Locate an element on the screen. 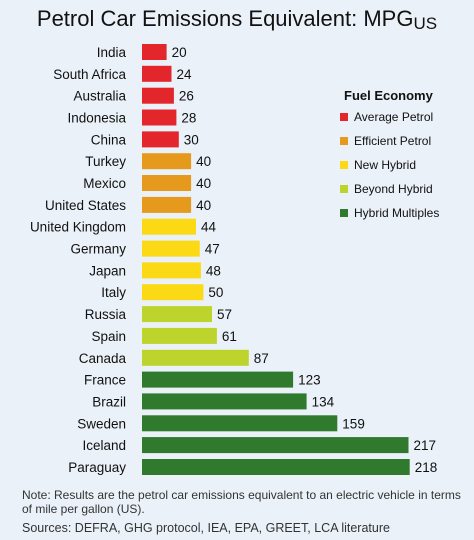  legend-label: Hybrid Multiples is located at coordinates (397, 213).